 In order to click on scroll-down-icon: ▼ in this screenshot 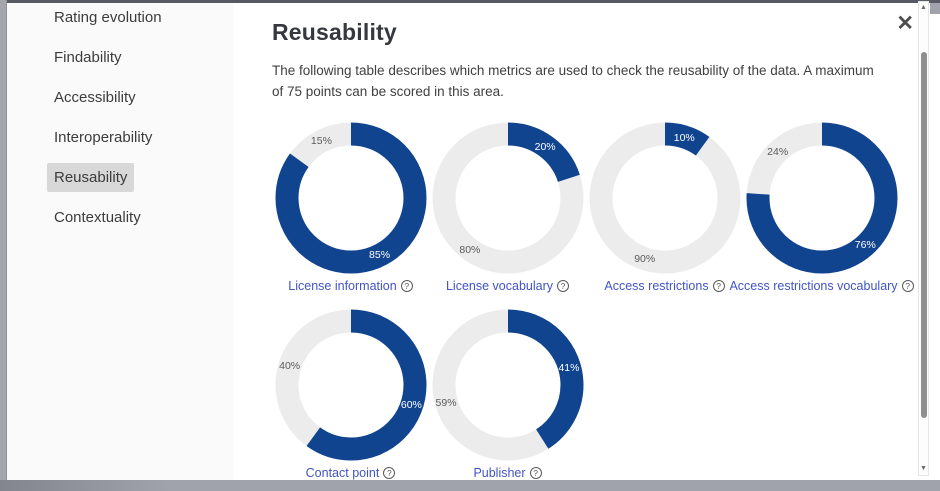, I will do `click(923, 468)`.